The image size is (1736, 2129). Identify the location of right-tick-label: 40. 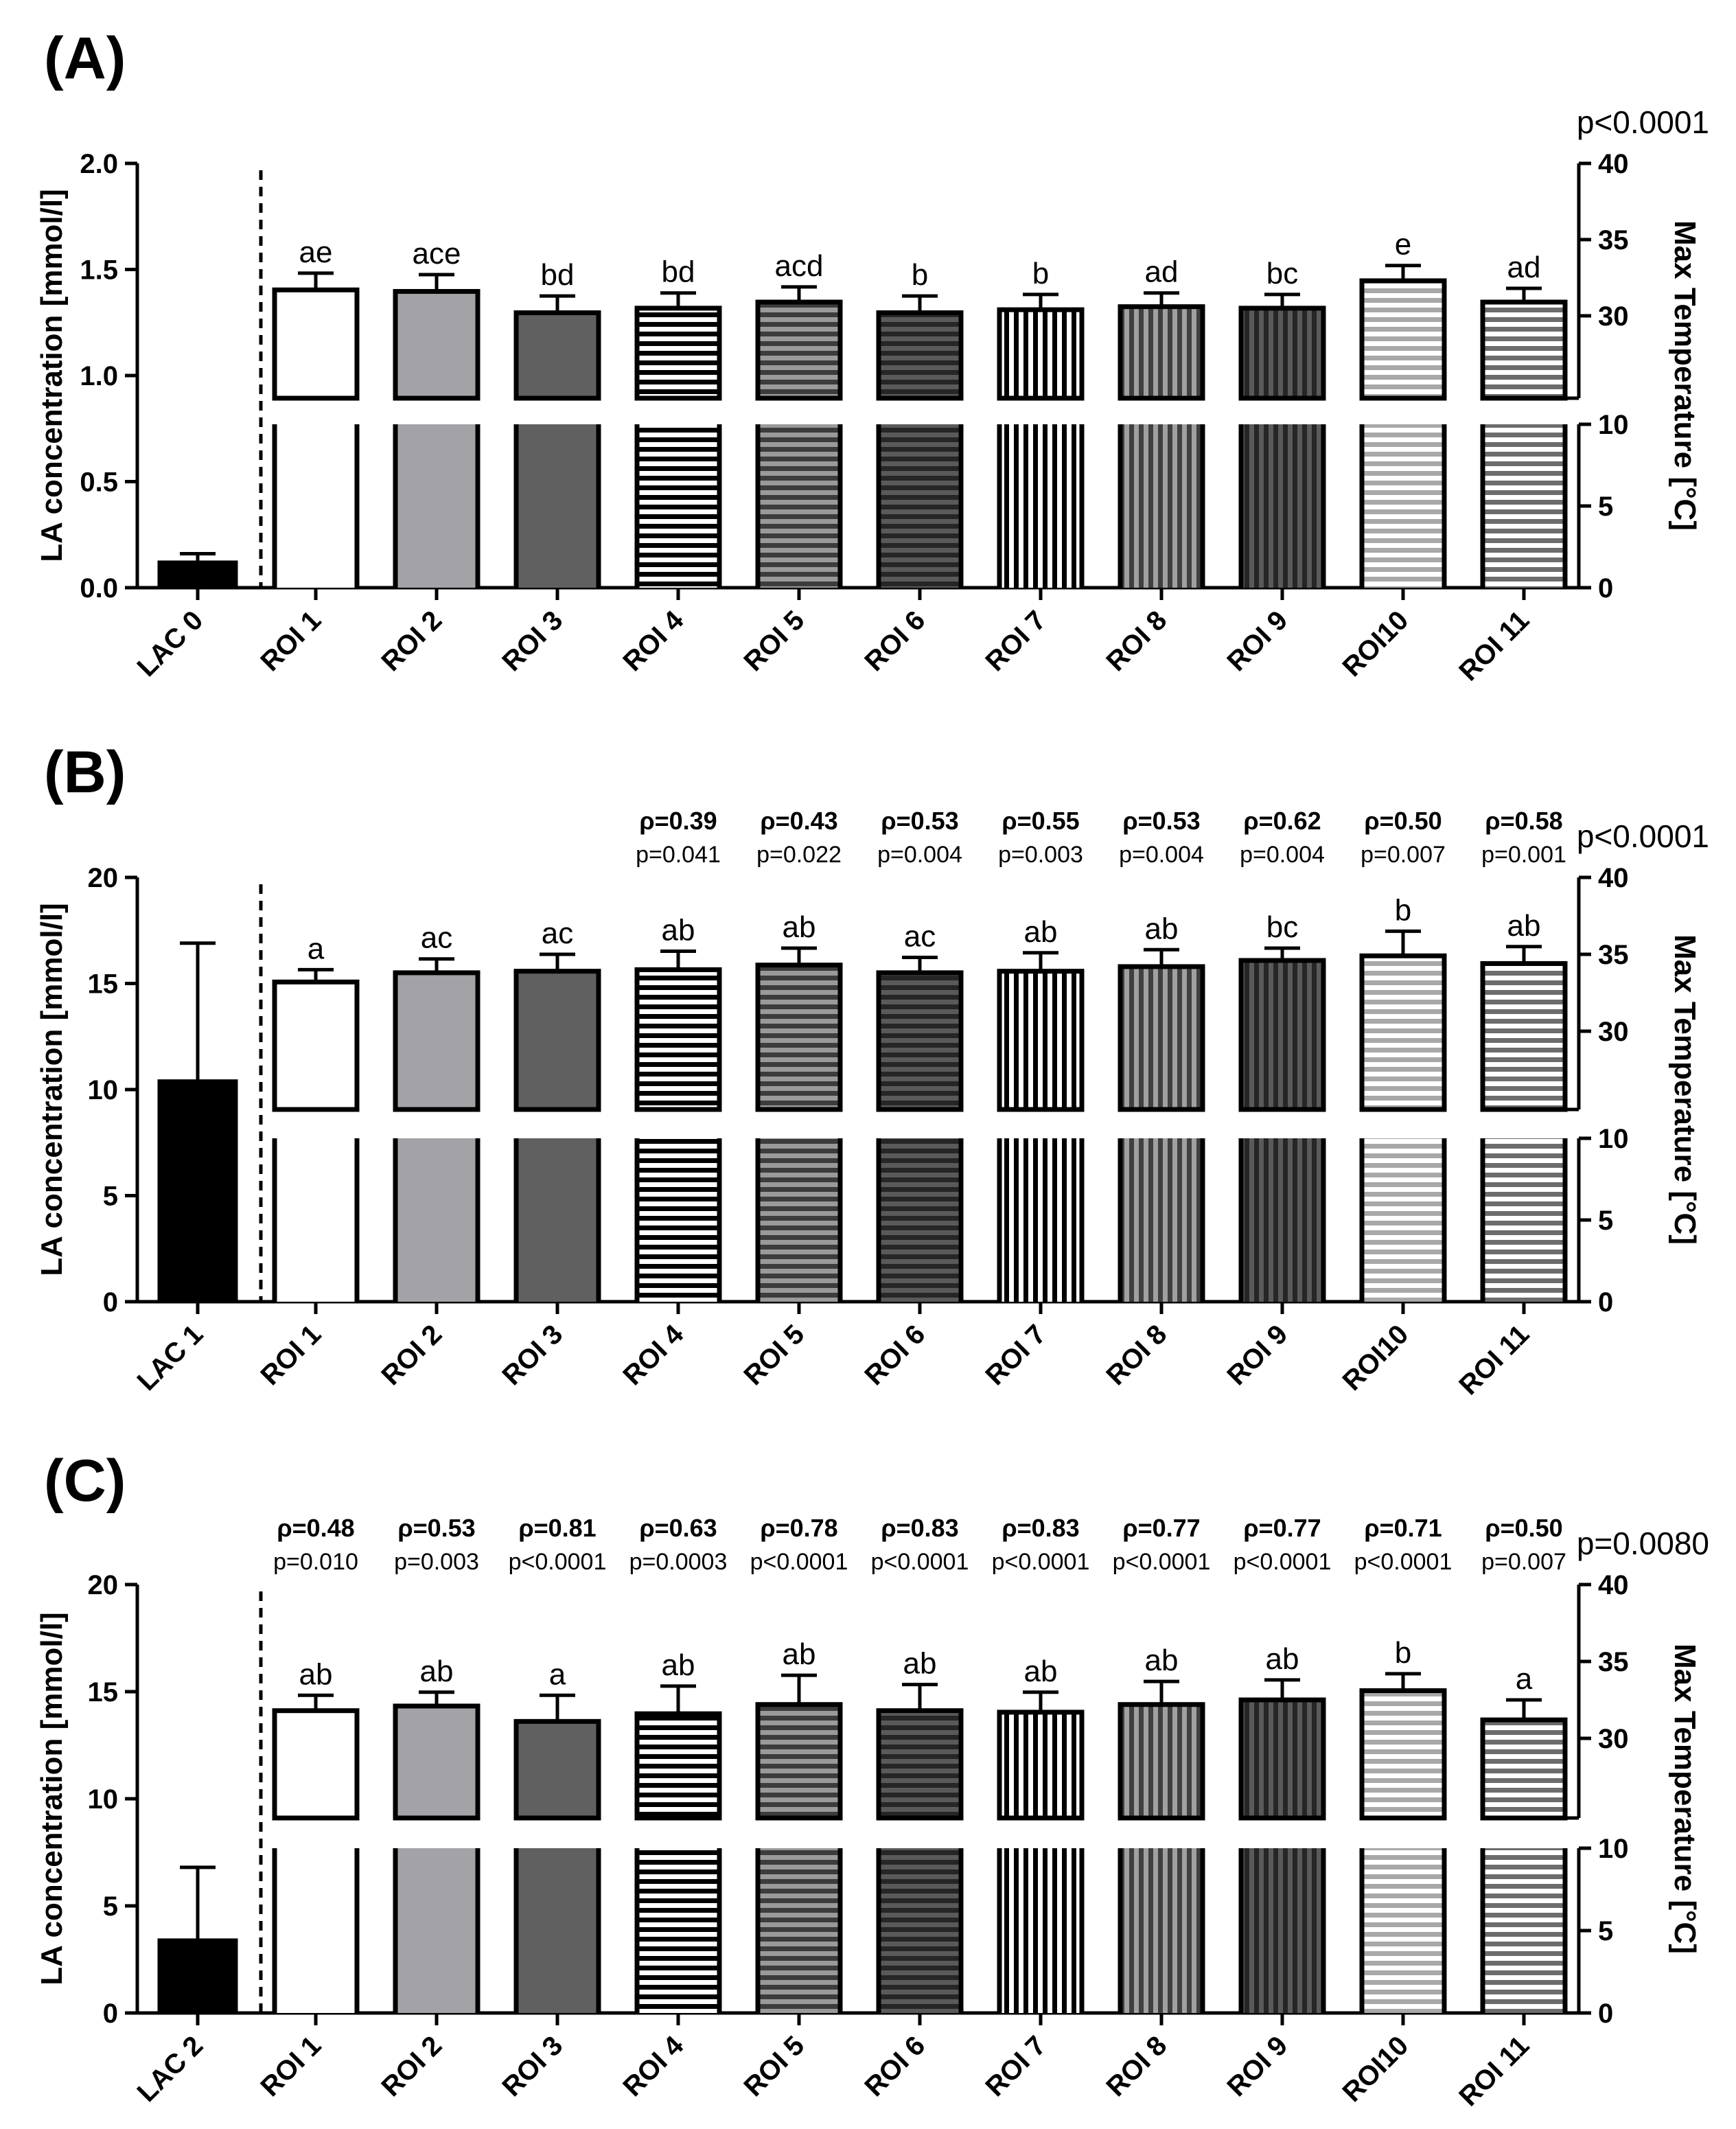
(1613, 1585).